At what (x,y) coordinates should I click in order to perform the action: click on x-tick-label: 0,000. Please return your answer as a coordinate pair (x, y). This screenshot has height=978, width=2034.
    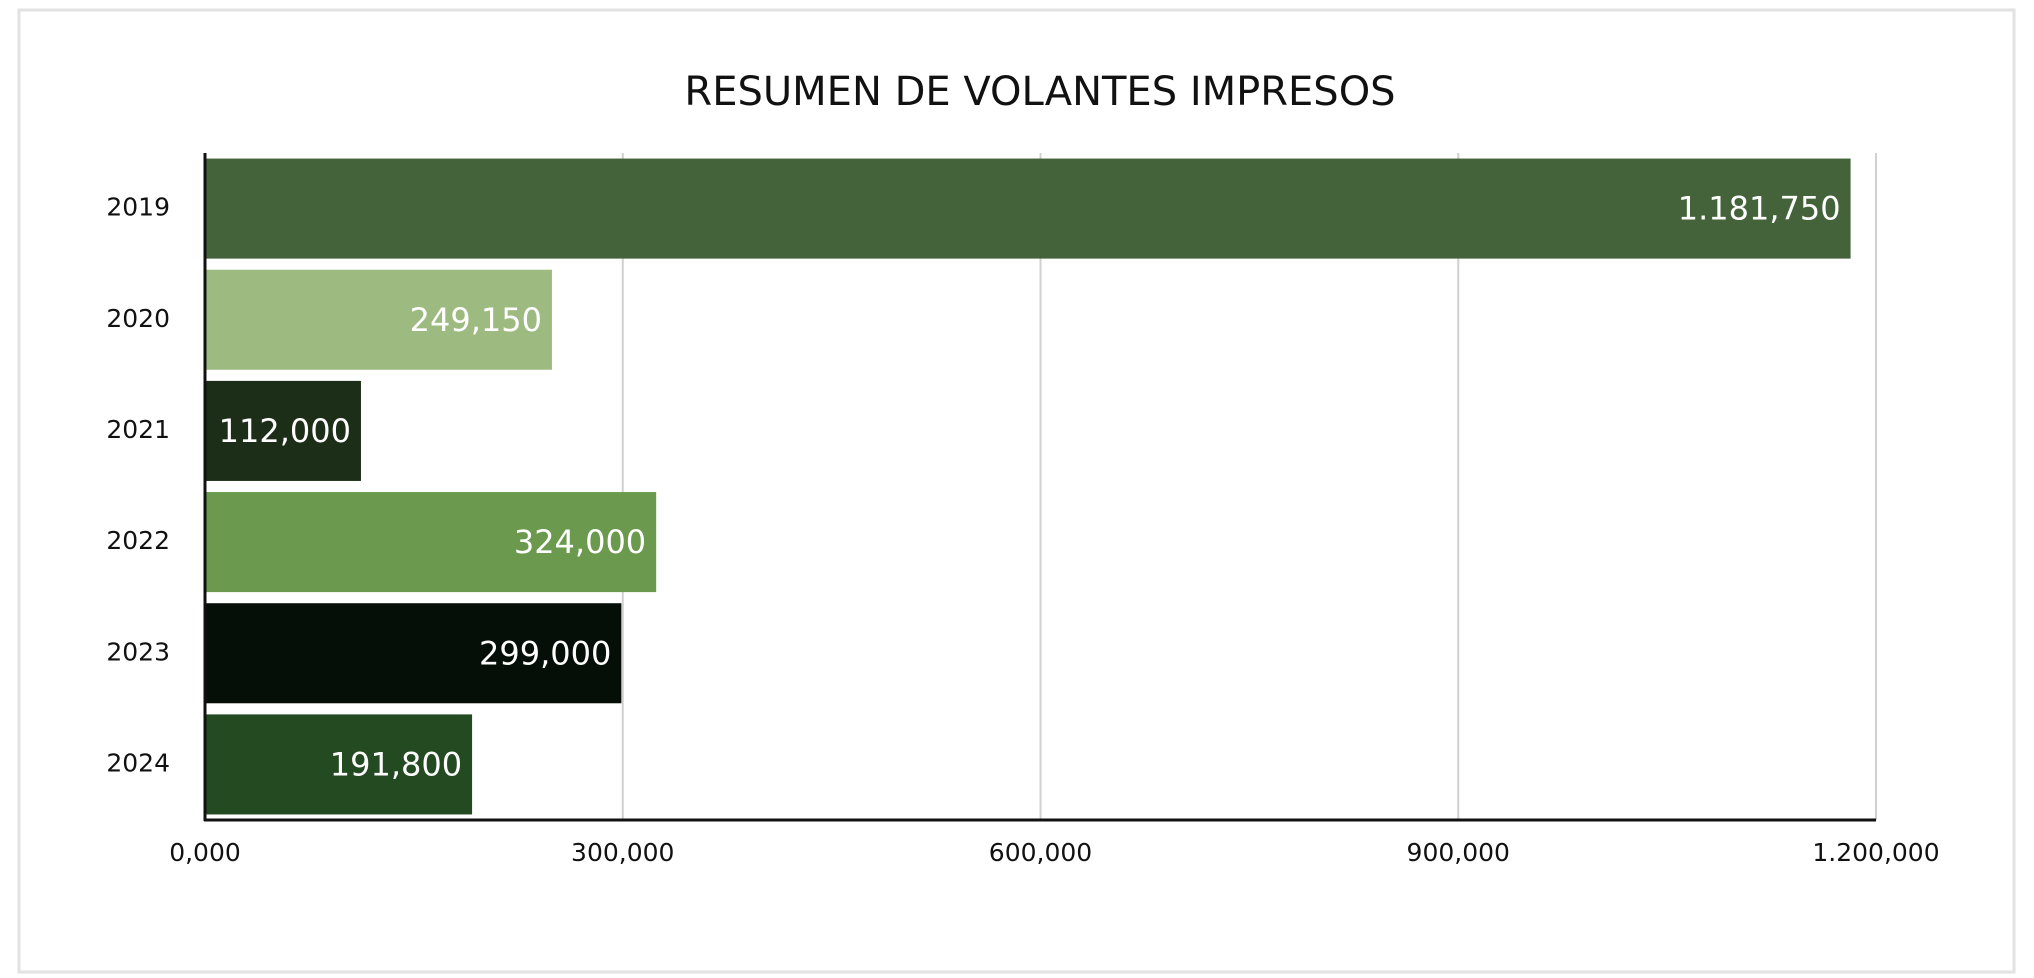
    Looking at the image, I should click on (205, 852).